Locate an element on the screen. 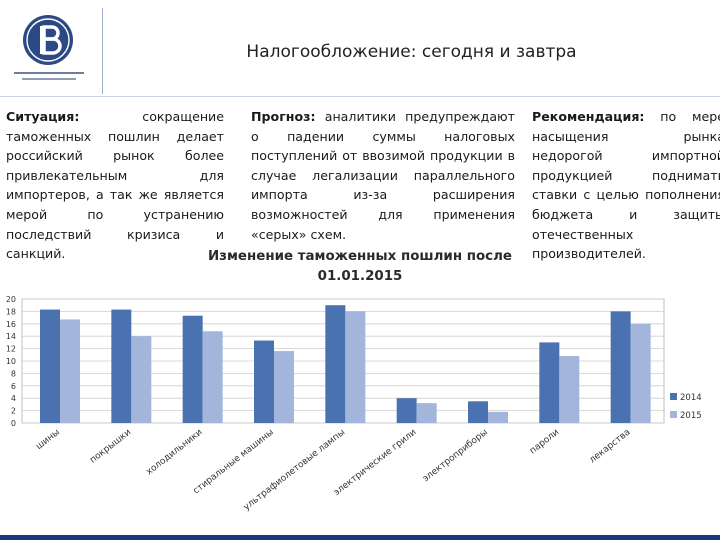 This screenshot has height=540, width=720. situation-label: Ситуация: is located at coordinates (43, 116).